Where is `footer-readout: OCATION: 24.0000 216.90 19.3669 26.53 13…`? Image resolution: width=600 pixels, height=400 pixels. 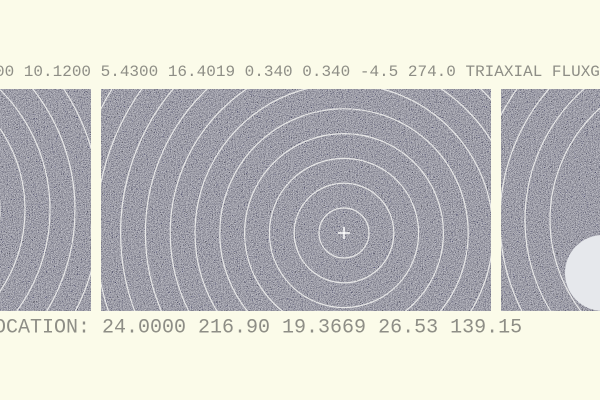 footer-readout: OCATION: 24.0000 216.90 19.3669 26.53 13… is located at coordinates (261, 327).